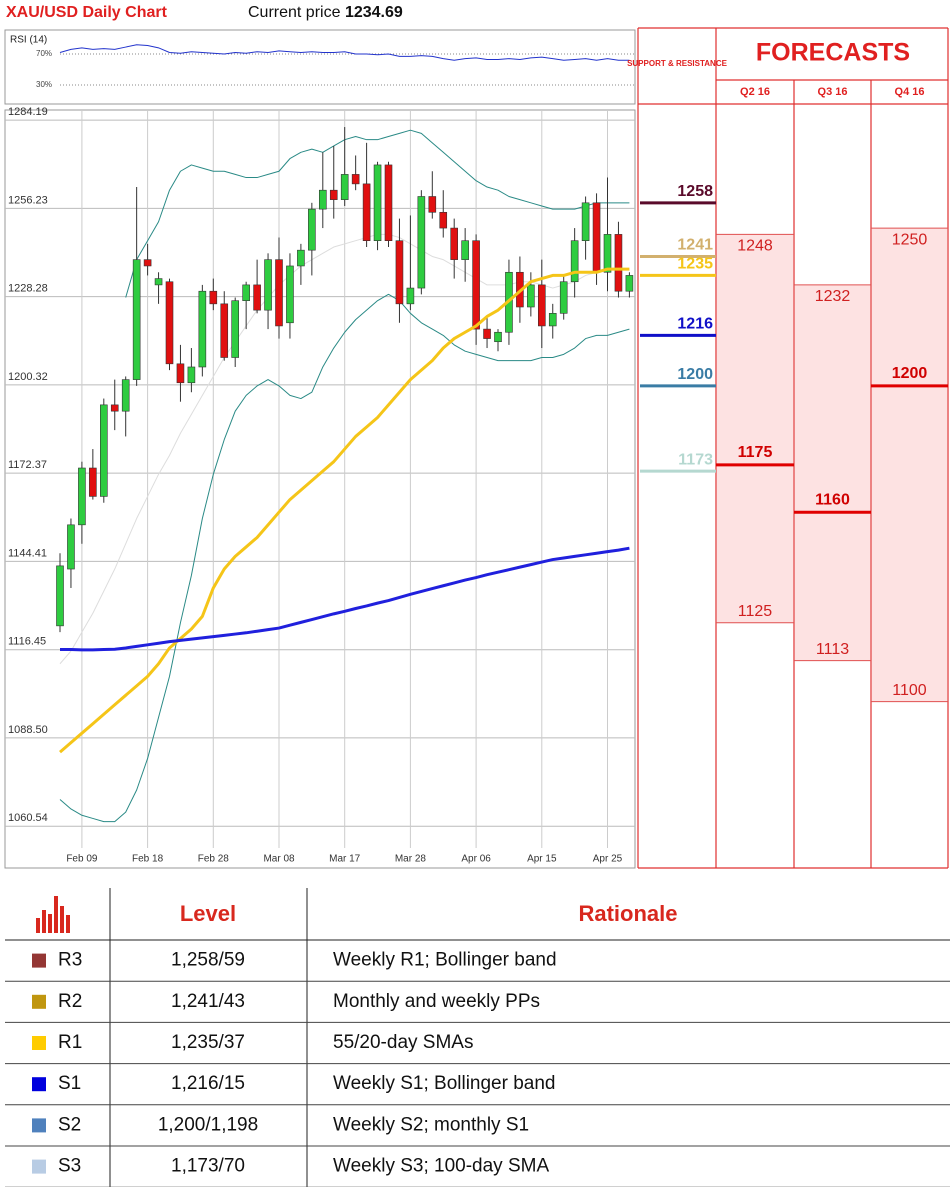 This screenshot has height=1187, width=952. What do you see at coordinates (910, 92) in the screenshot?
I see `quarter-label: Q4 16` at bounding box center [910, 92].